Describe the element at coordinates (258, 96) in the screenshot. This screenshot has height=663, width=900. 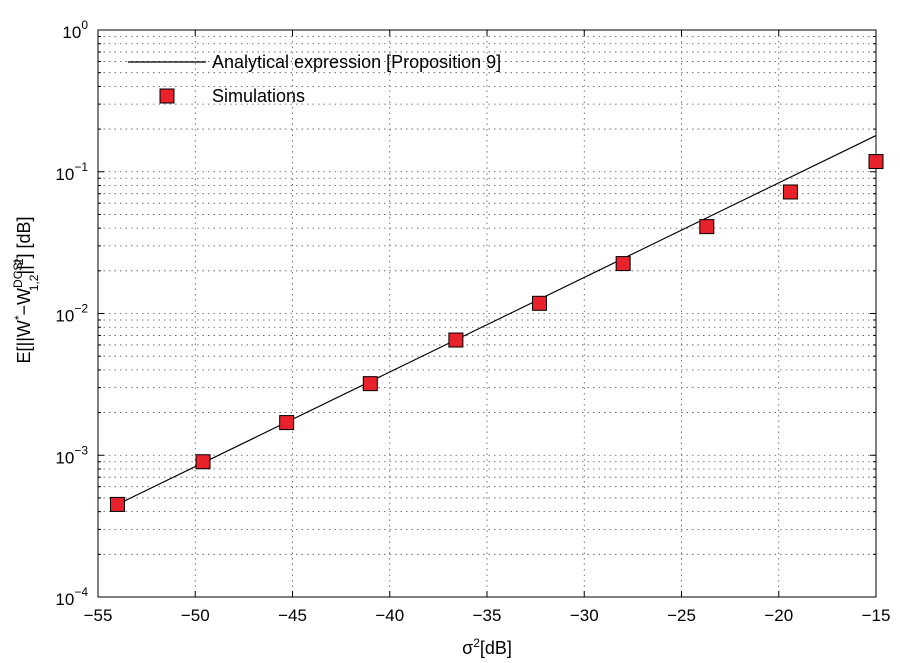
I see `legend-label-simulations: Simulations` at that location.